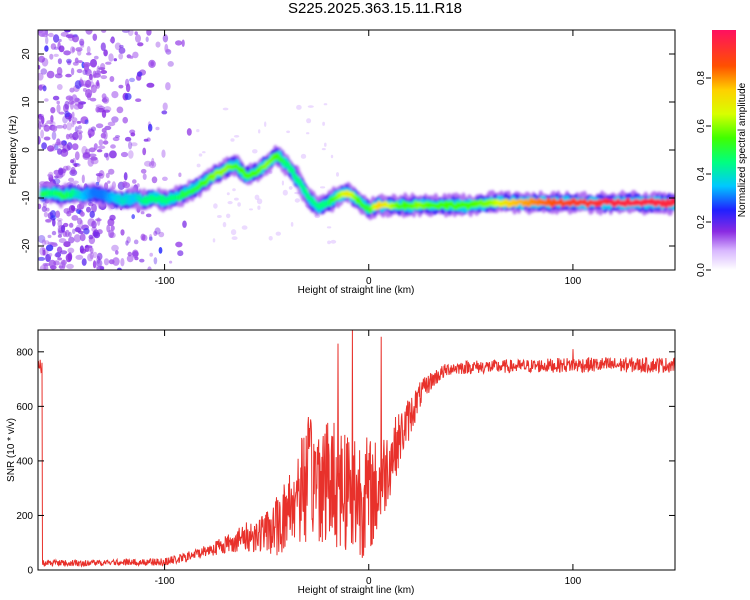 Image resolution: width=750 pixels, height=600 pixels. I want to click on colorbar-tick-label: 0.6, so click(701, 126).